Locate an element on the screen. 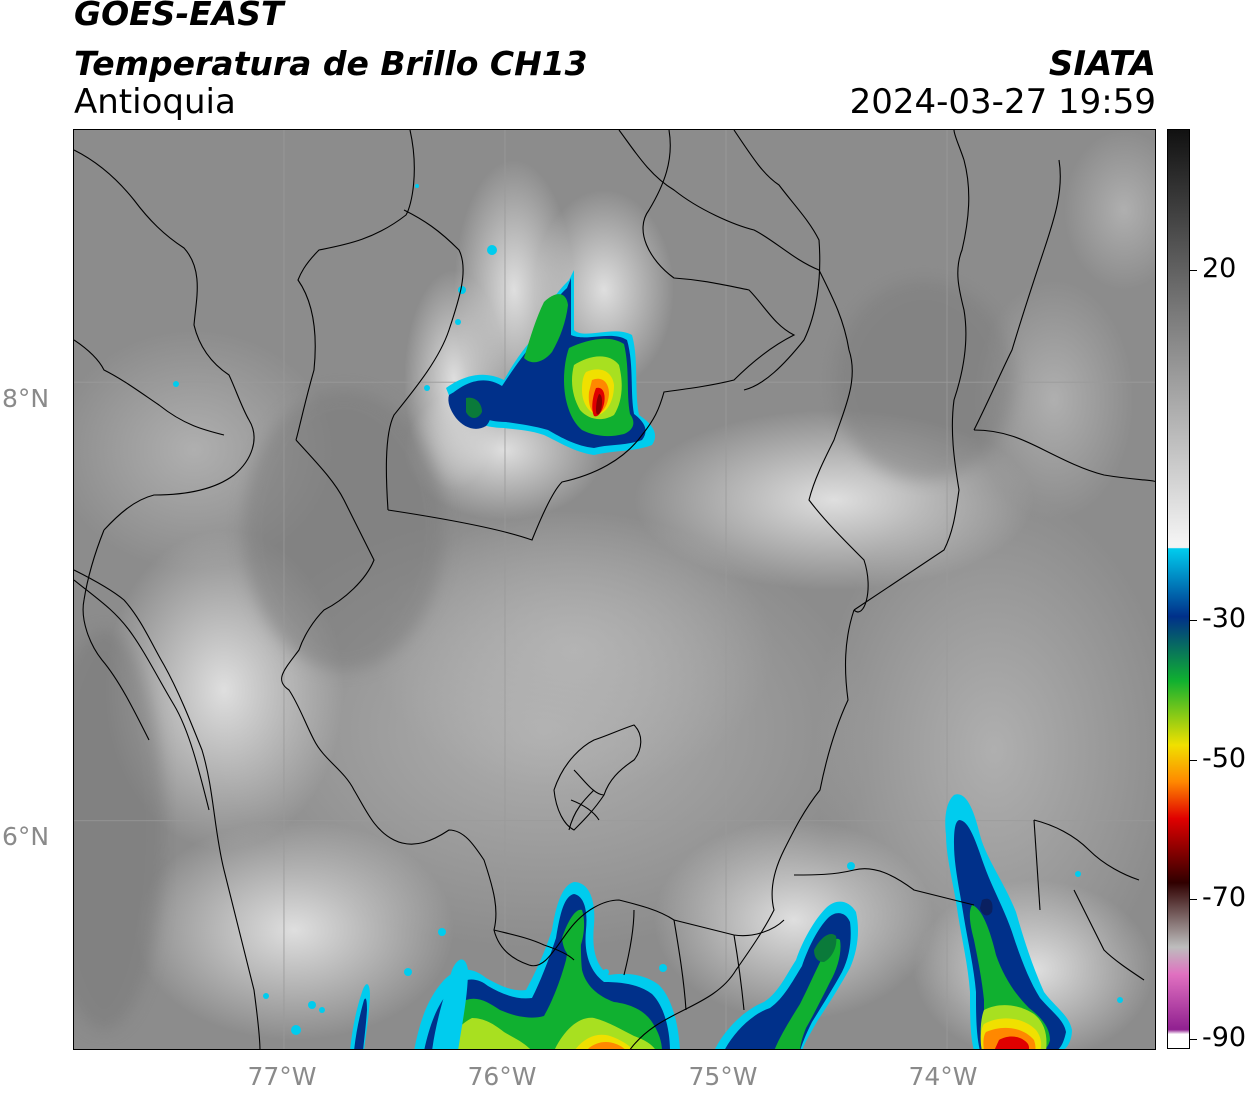  colorbar-tick-minus50 is located at coordinates (1193, 760).